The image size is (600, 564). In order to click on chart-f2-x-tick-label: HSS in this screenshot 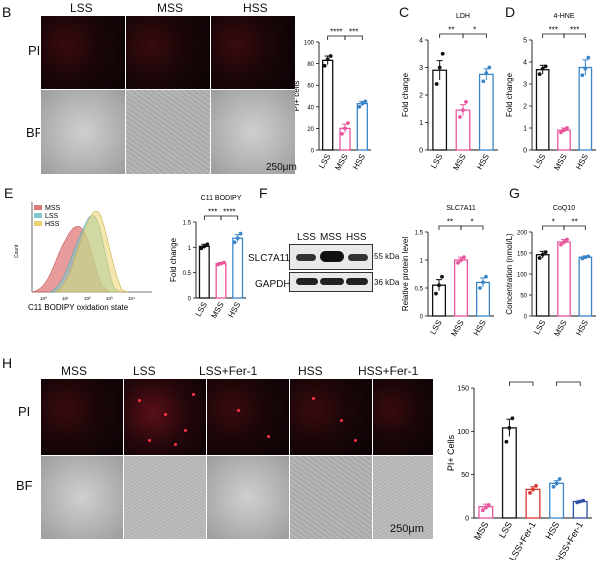, I will do `click(480, 328)`.